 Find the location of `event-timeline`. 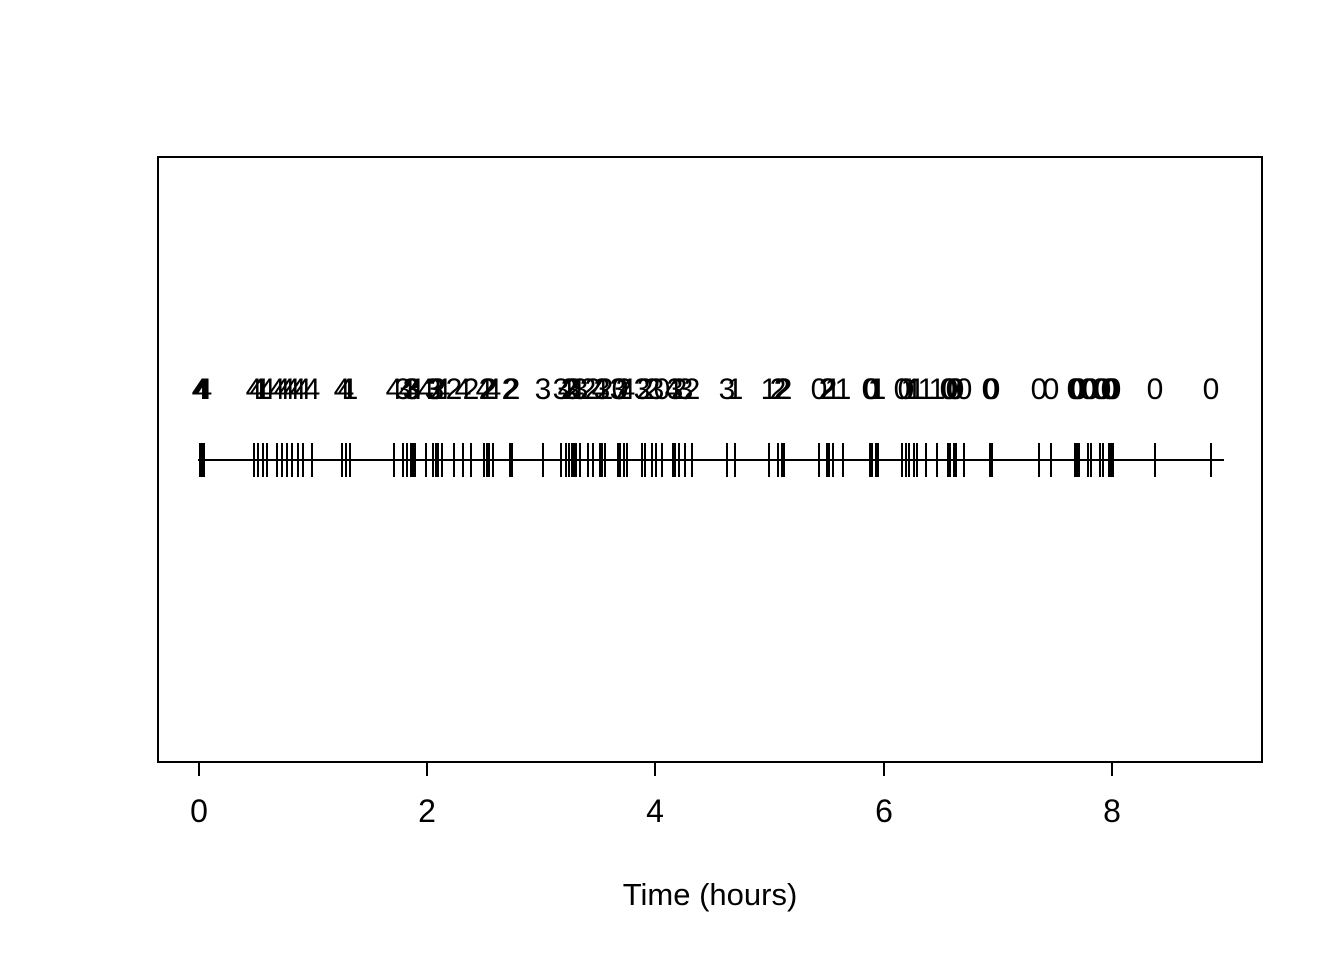

event-timeline is located at coordinates (711, 460).